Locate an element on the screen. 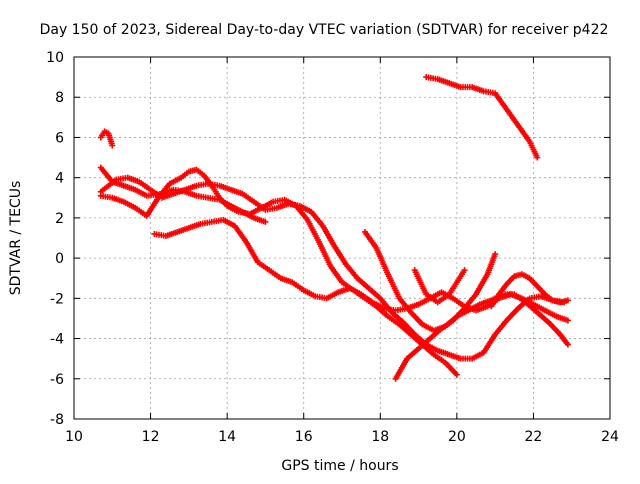 The image size is (640, 484). x-tick-label: 16 is located at coordinates (304, 437).